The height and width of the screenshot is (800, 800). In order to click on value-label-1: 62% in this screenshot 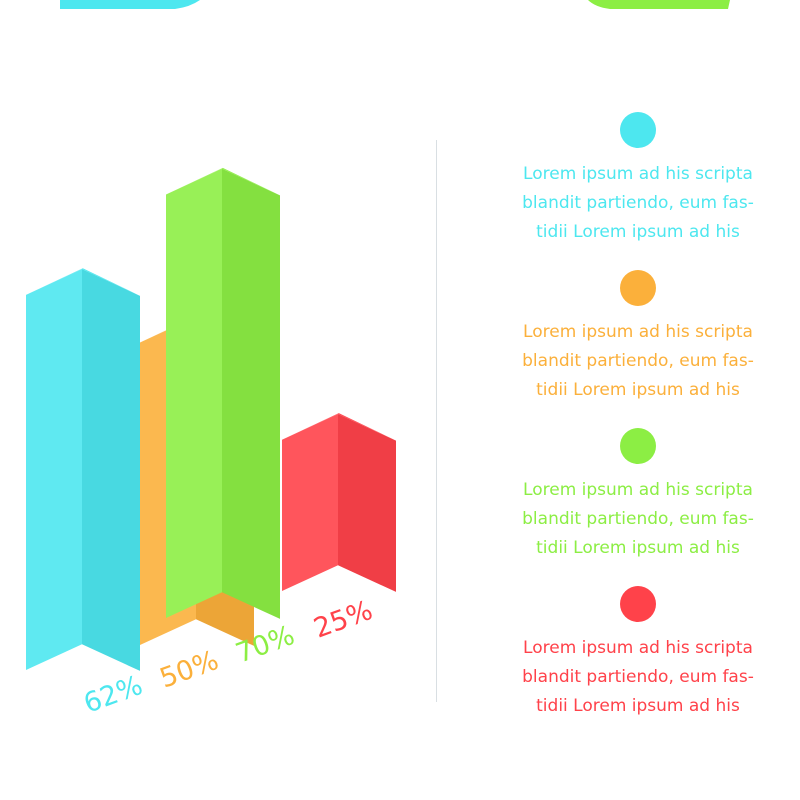, I will do `click(113, 695)`.